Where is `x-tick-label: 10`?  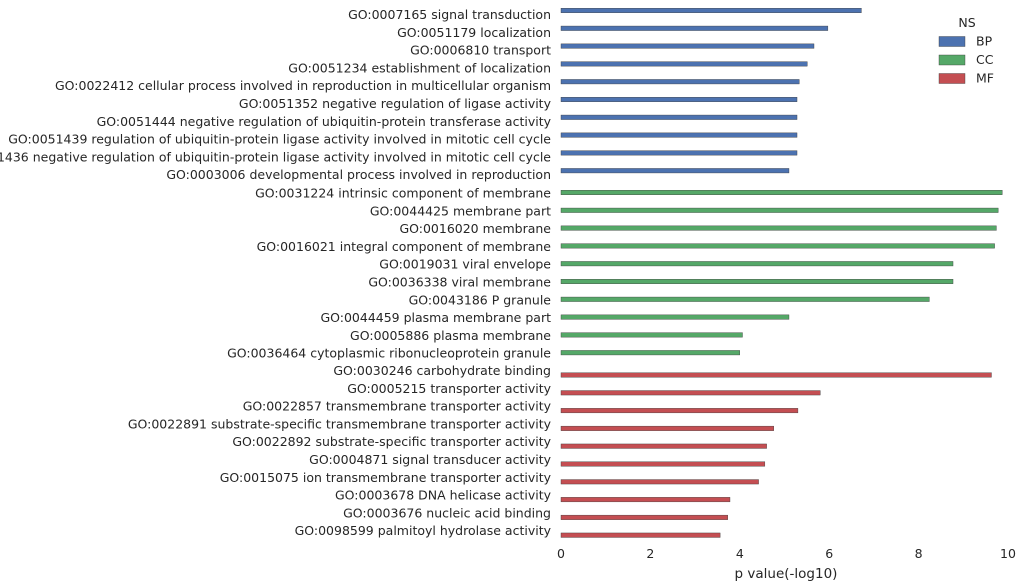
x-tick-label: 10 is located at coordinates (1008, 553).